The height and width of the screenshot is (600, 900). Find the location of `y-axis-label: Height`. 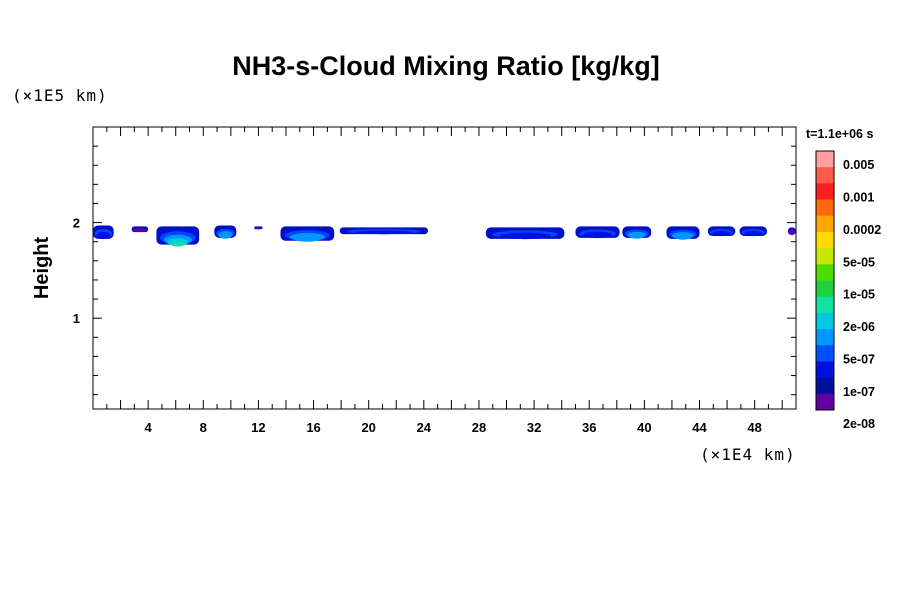

y-axis-label: Height is located at coordinates (42, 268).